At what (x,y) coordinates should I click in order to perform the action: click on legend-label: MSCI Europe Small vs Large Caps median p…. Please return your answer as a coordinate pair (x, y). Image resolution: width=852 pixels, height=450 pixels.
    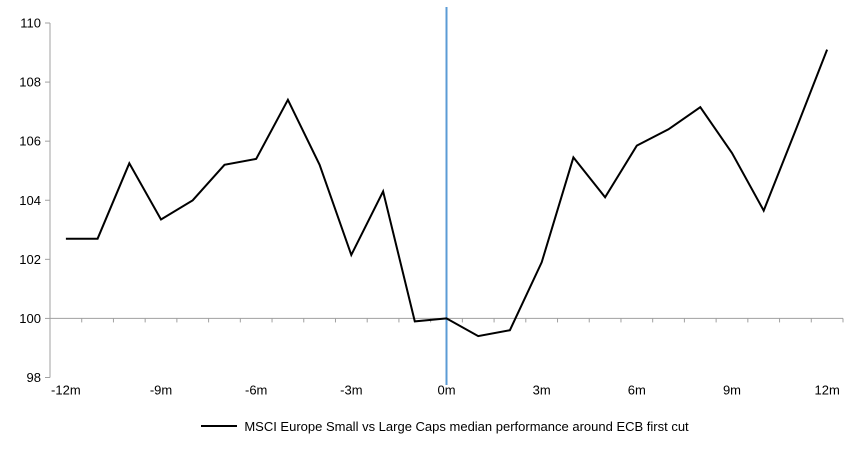
    Looking at the image, I should click on (466, 426).